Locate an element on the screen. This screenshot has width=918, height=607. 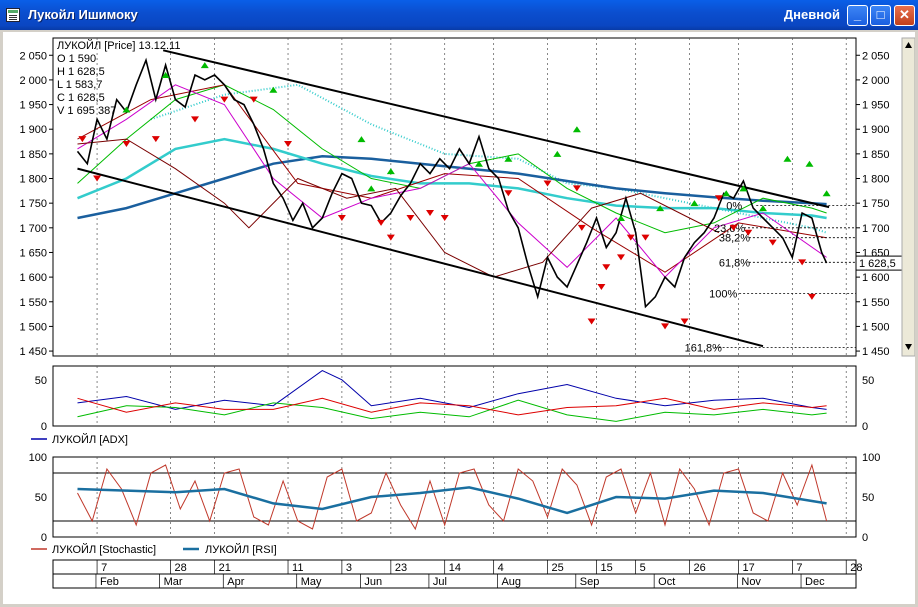
oscillator-plot-frame is located at coordinates (454, 497).